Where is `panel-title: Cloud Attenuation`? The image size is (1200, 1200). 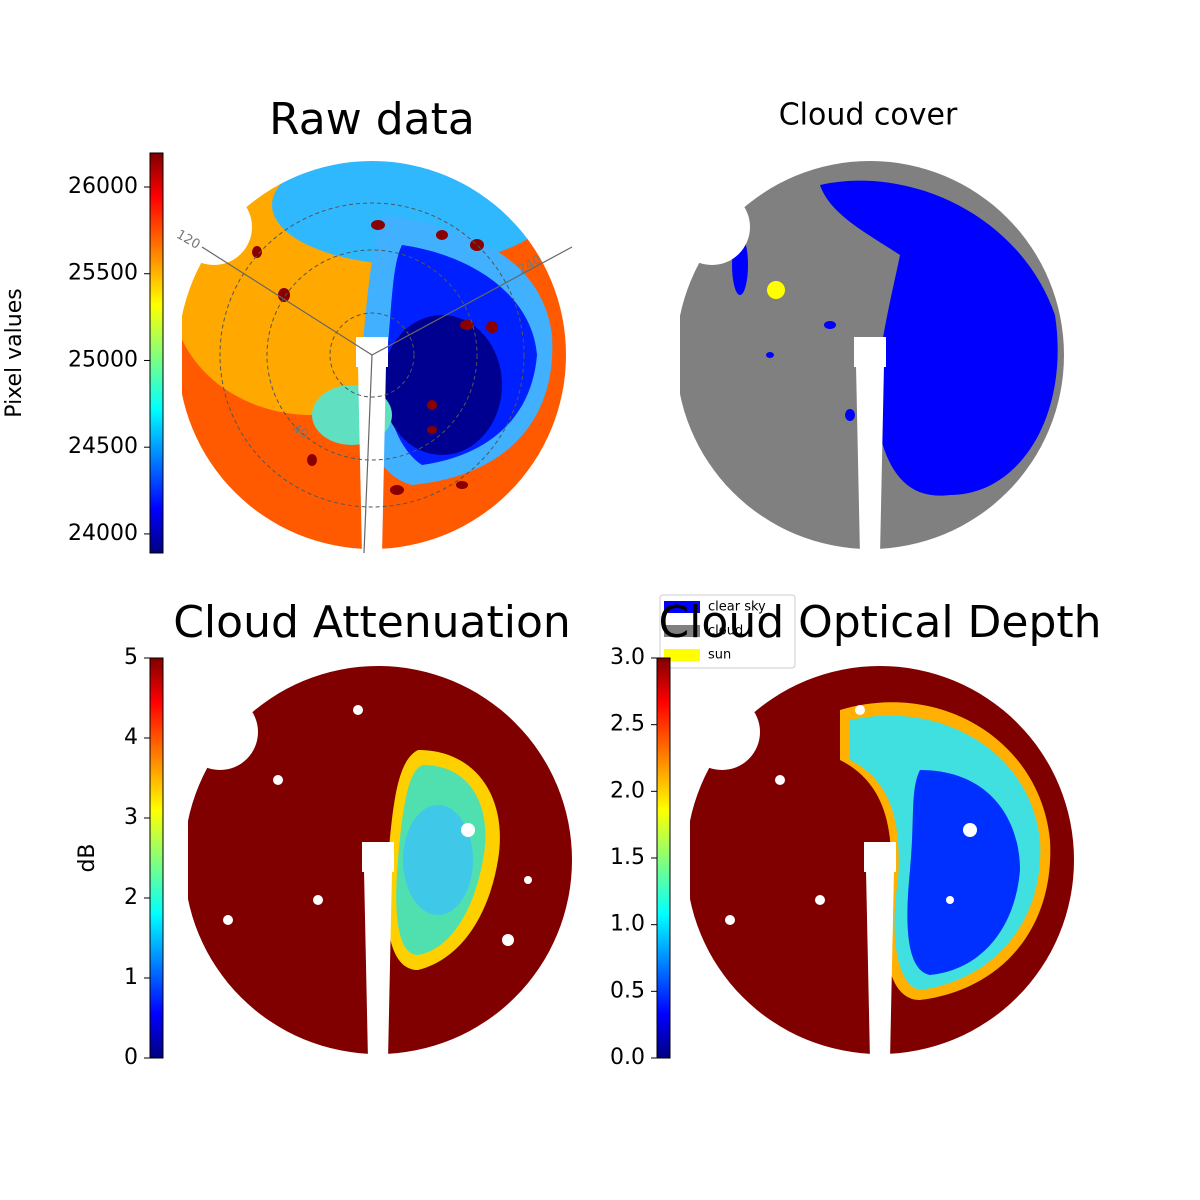
panel-title: Cloud Attenuation is located at coordinates (372, 622).